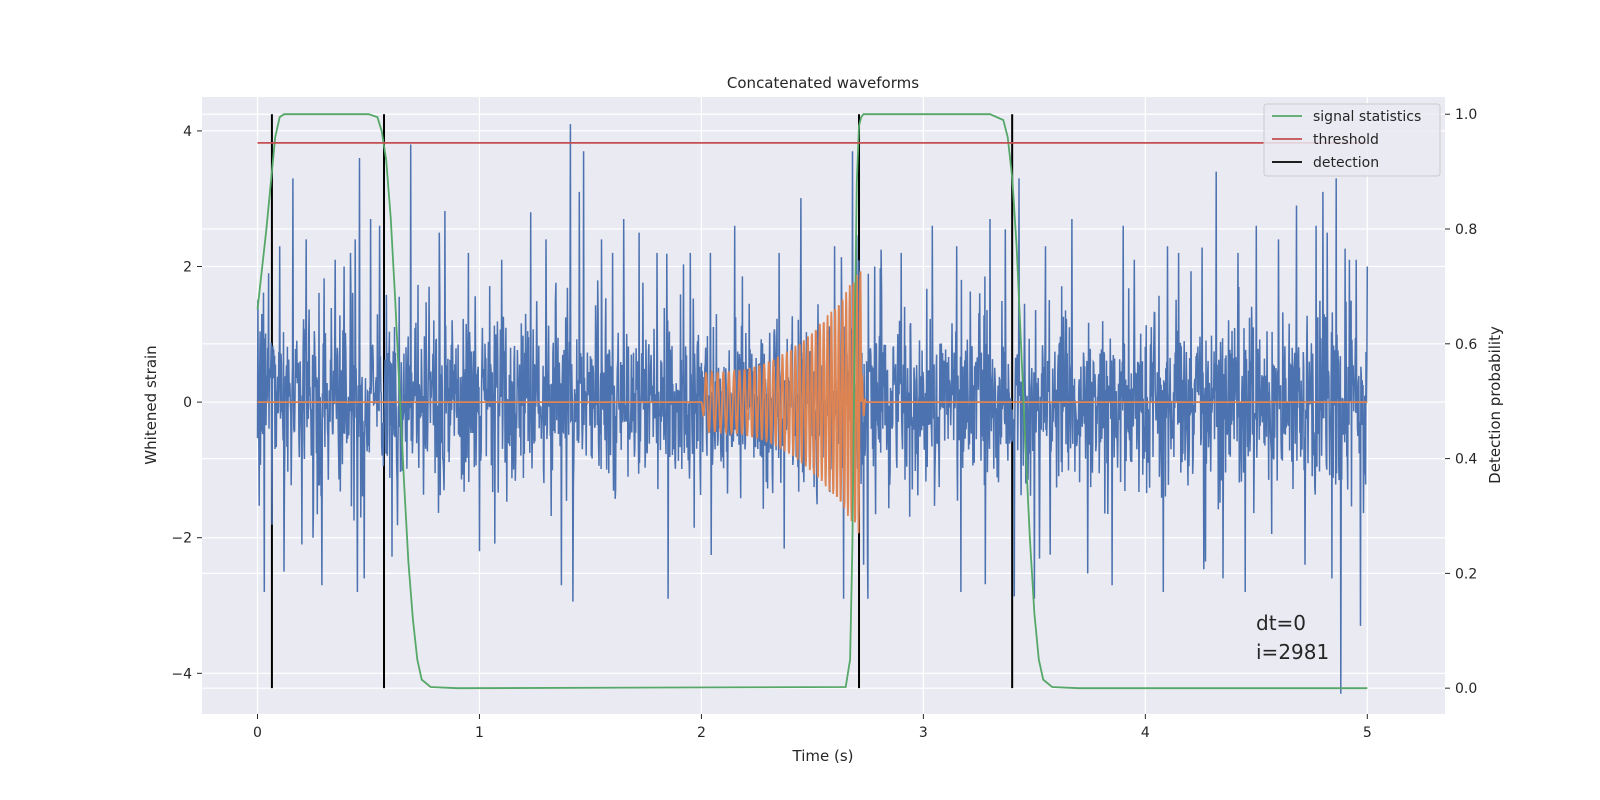 The width and height of the screenshot is (1600, 800). I want to click on y2-tick-label: 0.2, so click(1466, 574).